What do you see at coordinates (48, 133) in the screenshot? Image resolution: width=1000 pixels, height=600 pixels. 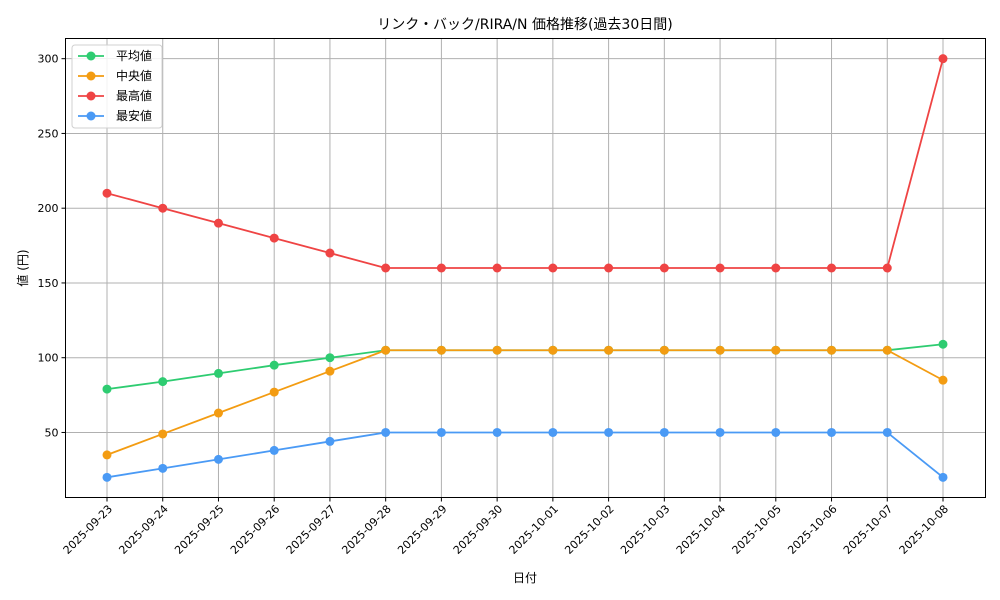 I see `y-tick-label: 250` at bounding box center [48, 133].